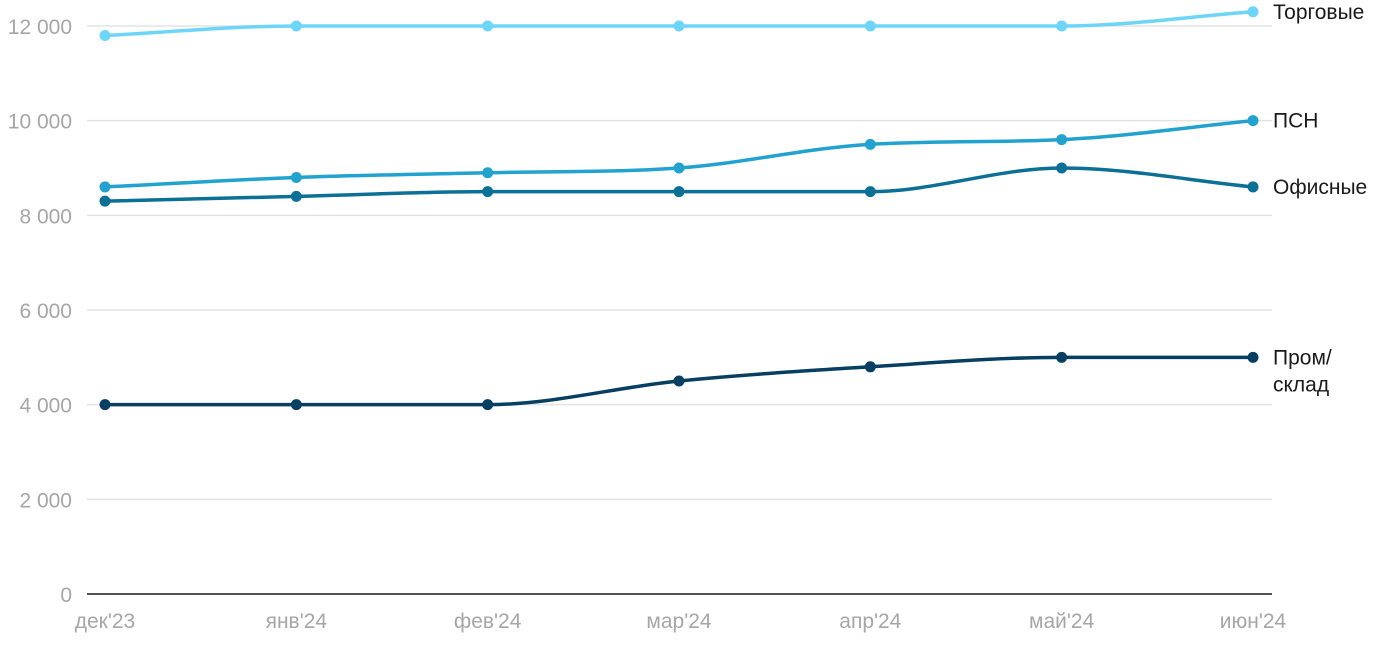 This screenshot has width=1400, height=650. What do you see at coordinates (1301, 384) in the screenshot?
I see `series-label-line: склад` at bounding box center [1301, 384].